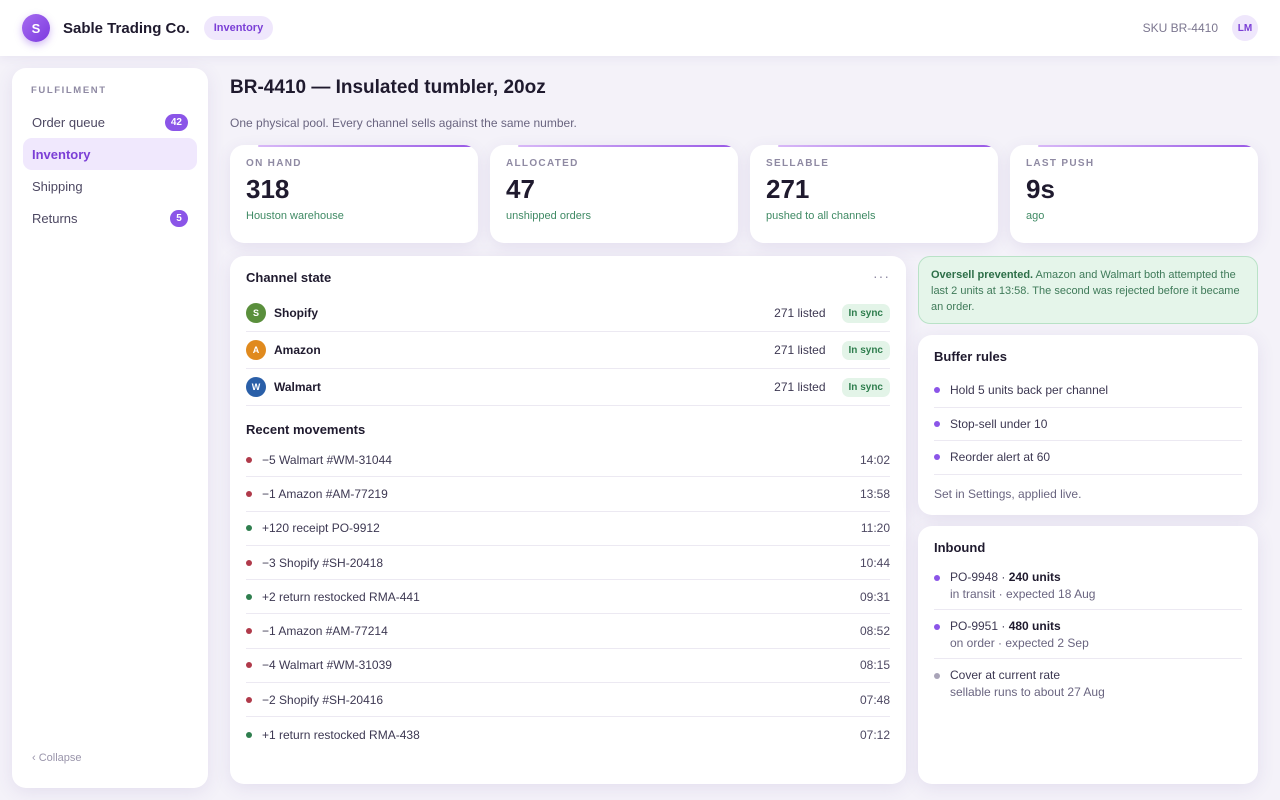 The height and width of the screenshot is (800, 1280). Describe the element at coordinates (341, 596) in the screenshot. I see `movement-text: +2 return restocked RMA-441` at that location.